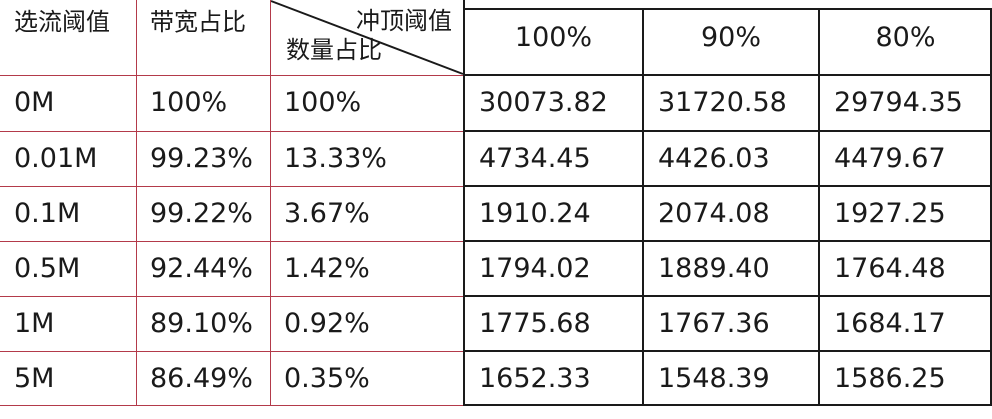 Image resolution: width=992 pixels, height=419 pixels. Describe the element at coordinates (890, 323) in the screenshot. I see `cell-v80: 1684.17` at that location.